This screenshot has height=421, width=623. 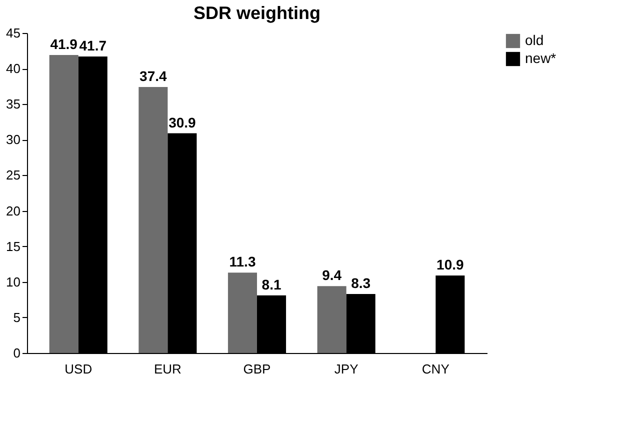 What do you see at coordinates (13, 140) in the screenshot?
I see `y-tick-label: 30` at bounding box center [13, 140].